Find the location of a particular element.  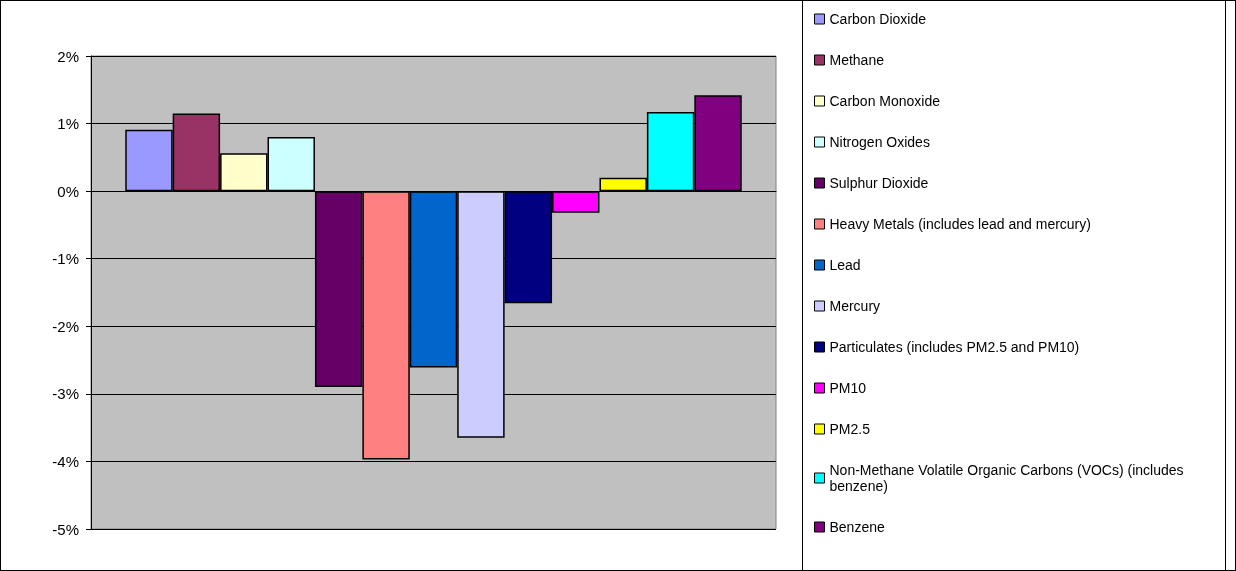

legend-label: Methane is located at coordinates (857, 60).